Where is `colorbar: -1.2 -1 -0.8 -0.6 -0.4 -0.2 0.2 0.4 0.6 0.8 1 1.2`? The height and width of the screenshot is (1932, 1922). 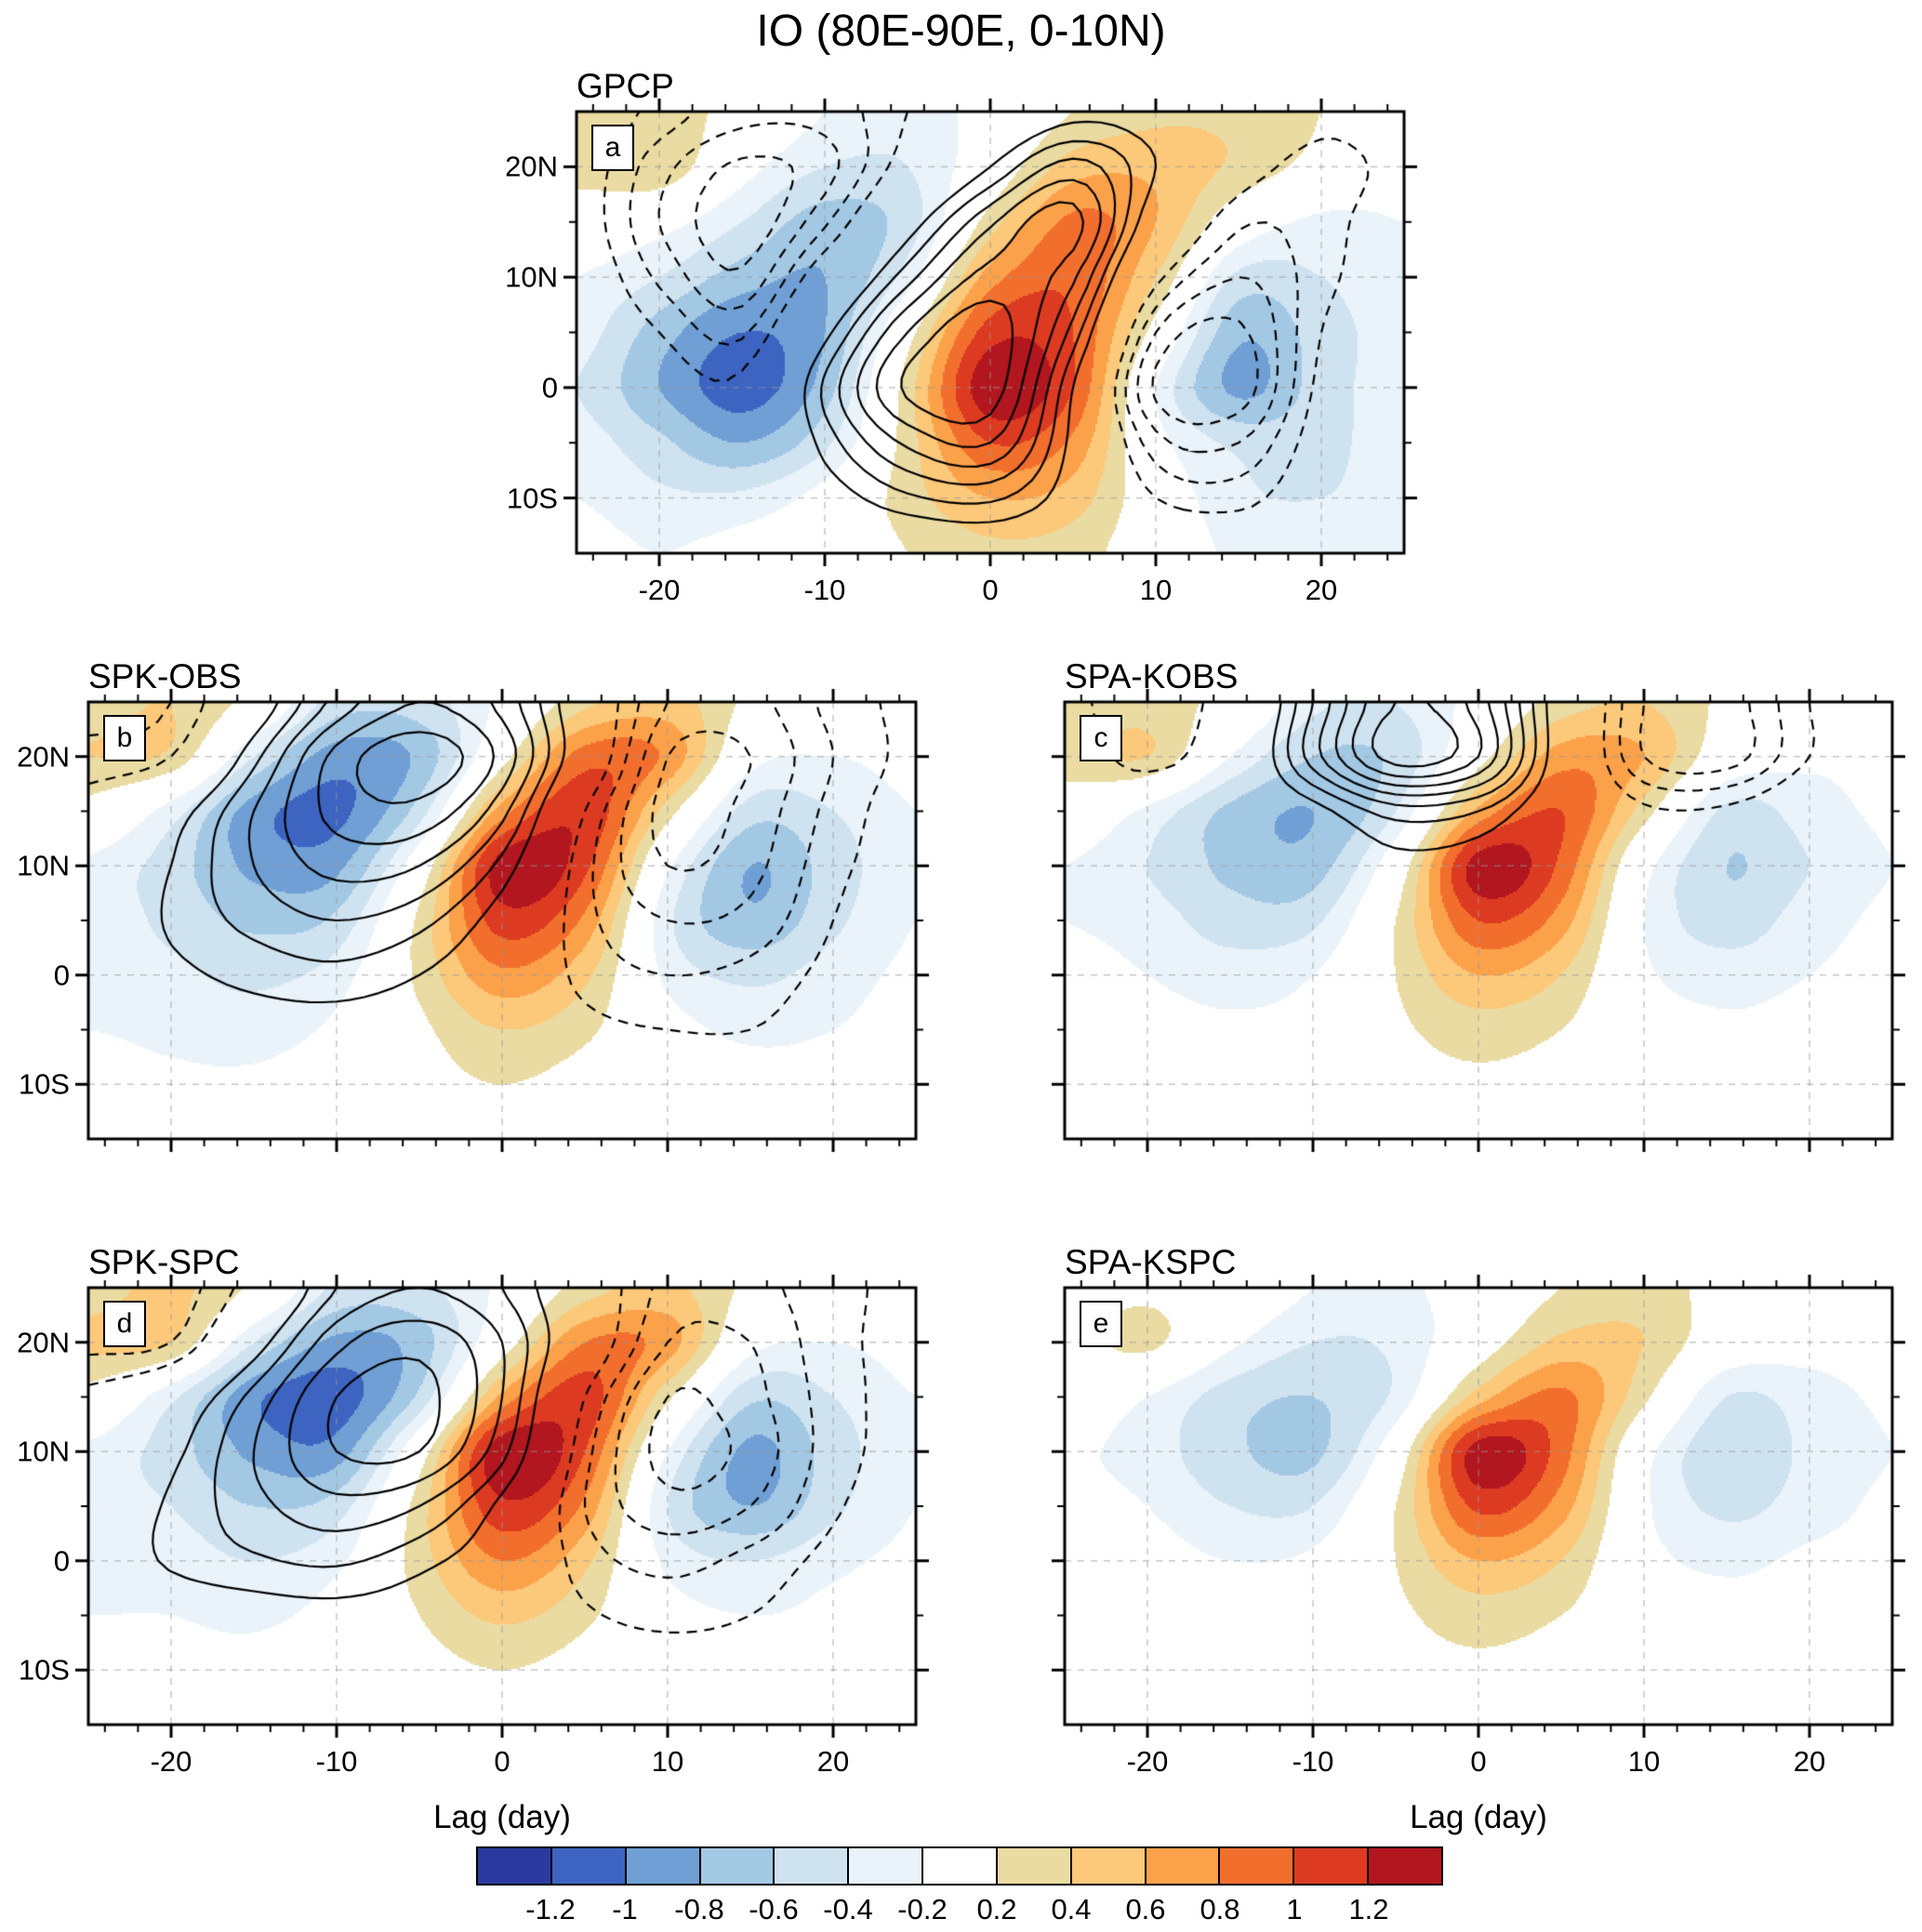
colorbar: -1.2 -1 -0.8 -0.6 -0.4 -0.2 0.2 0.4 0.6 0.8 1 1.2 is located at coordinates (959, 1885).